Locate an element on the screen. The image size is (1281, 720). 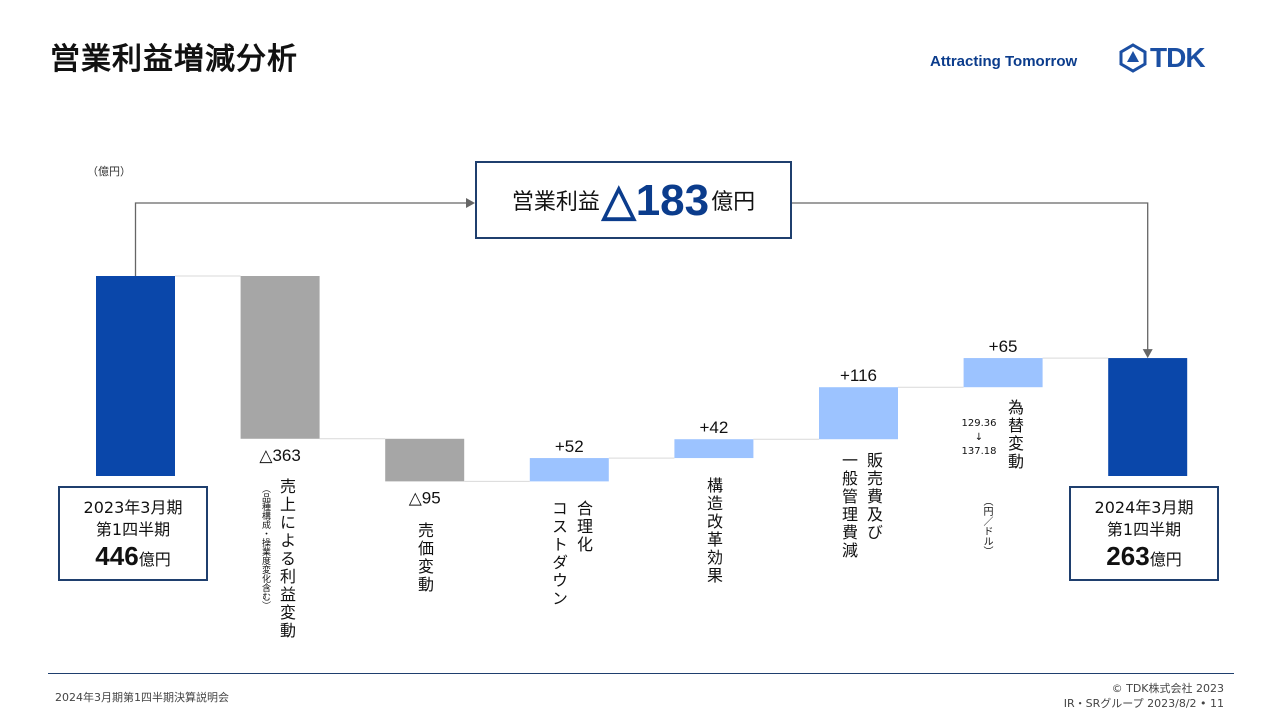
category-fx-label: 為替変動 is located at coordinates (1014, 435).